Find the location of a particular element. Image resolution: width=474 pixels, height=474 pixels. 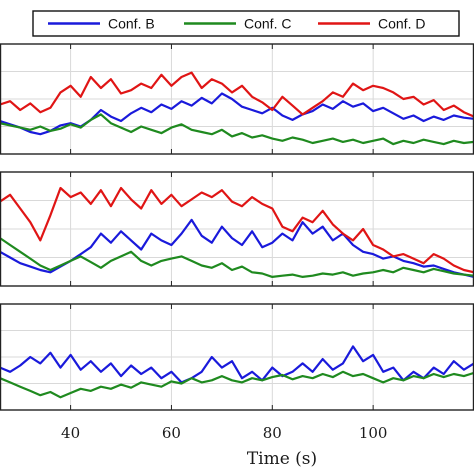

chart-legend: Conf. B Conf. C Conf. D is located at coordinates (246, 23).